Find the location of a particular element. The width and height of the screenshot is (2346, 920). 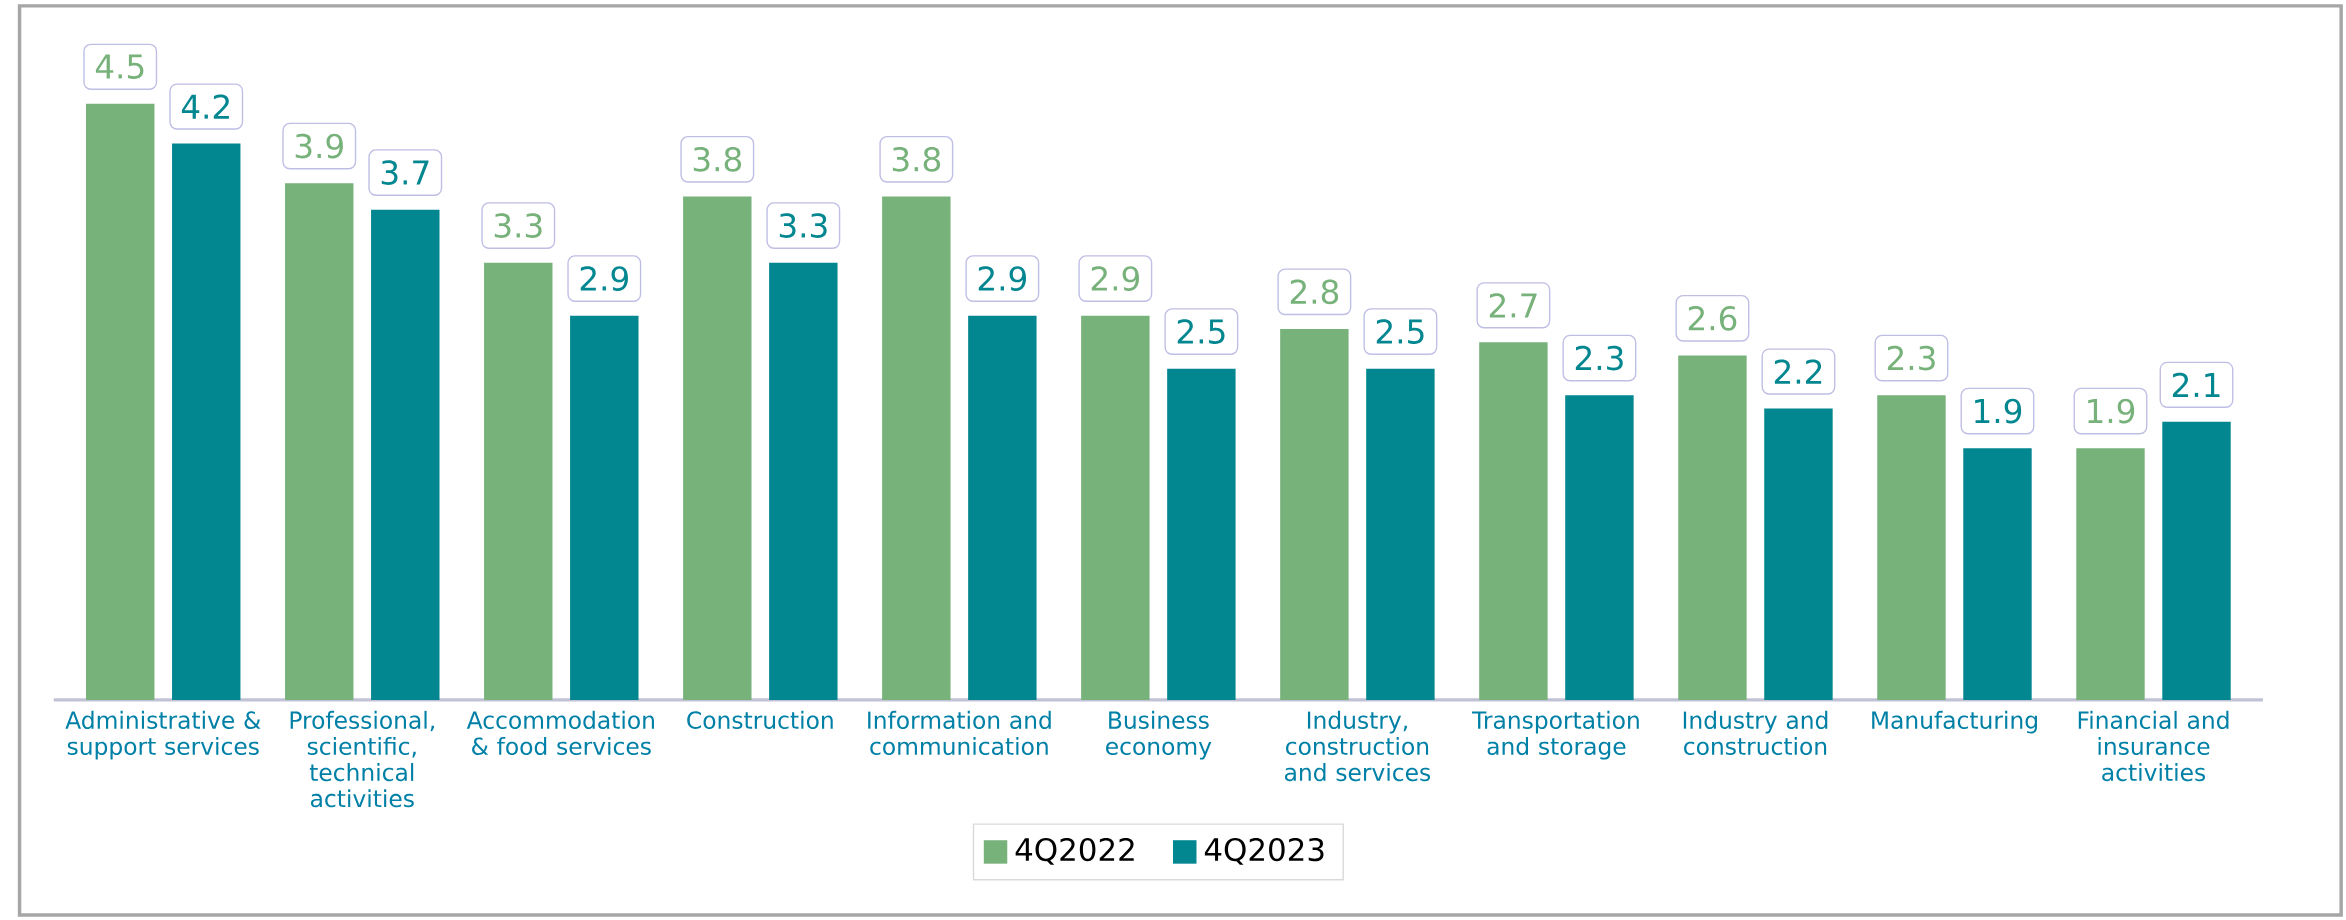

legend-label: 4Q2023 is located at coordinates (1264, 851).